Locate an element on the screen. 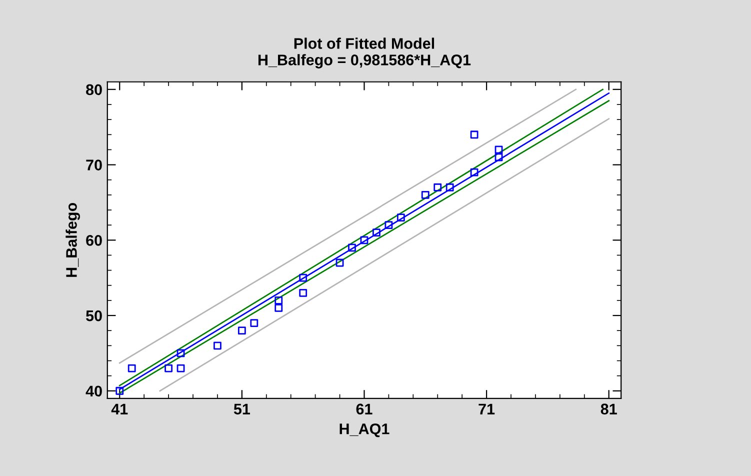  y-tick-label: 70 is located at coordinates (94, 165).